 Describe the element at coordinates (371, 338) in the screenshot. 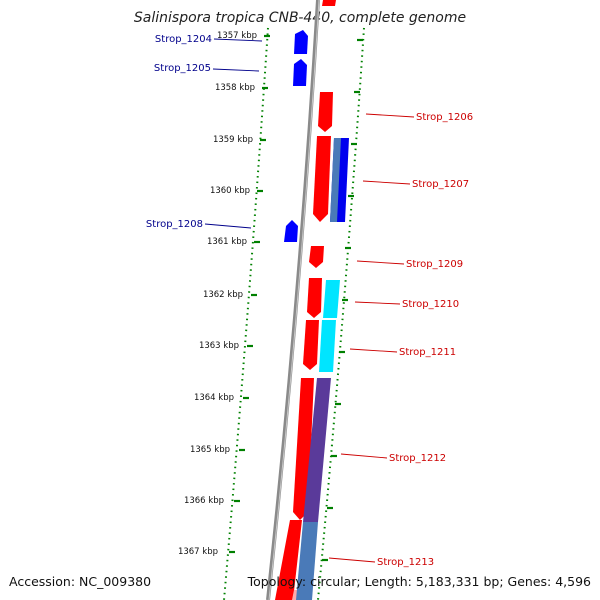

I see `reverse-leaders` at that location.